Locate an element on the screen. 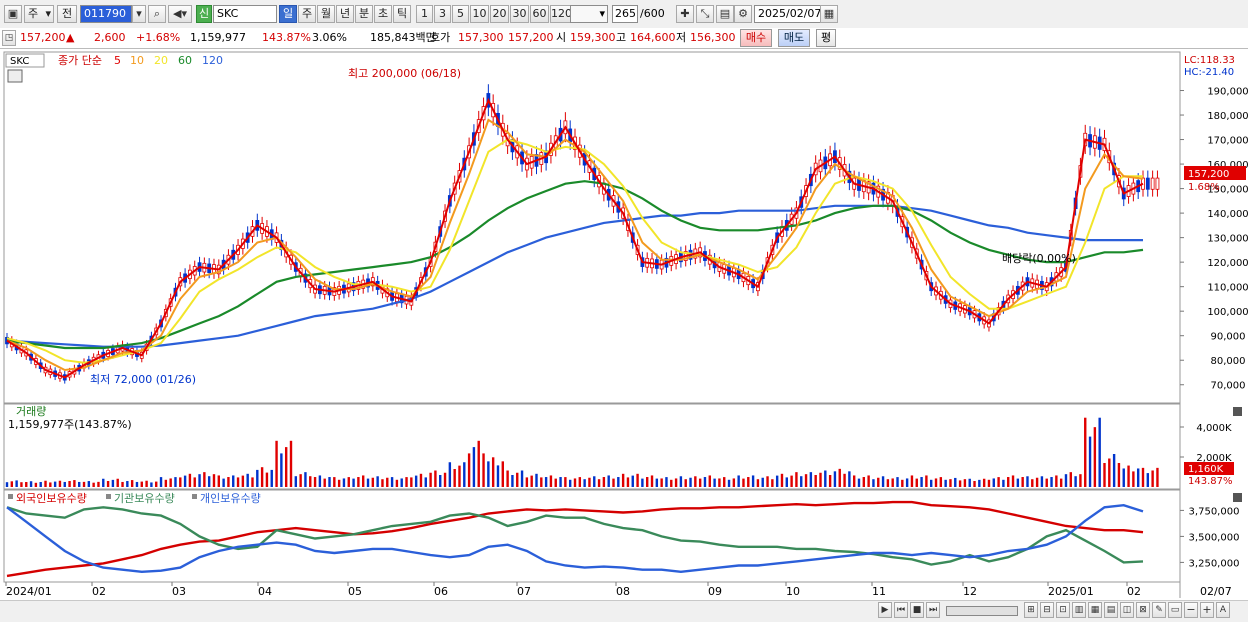 The height and width of the screenshot is (622, 1248). blank-select: ▾ is located at coordinates (589, 14).